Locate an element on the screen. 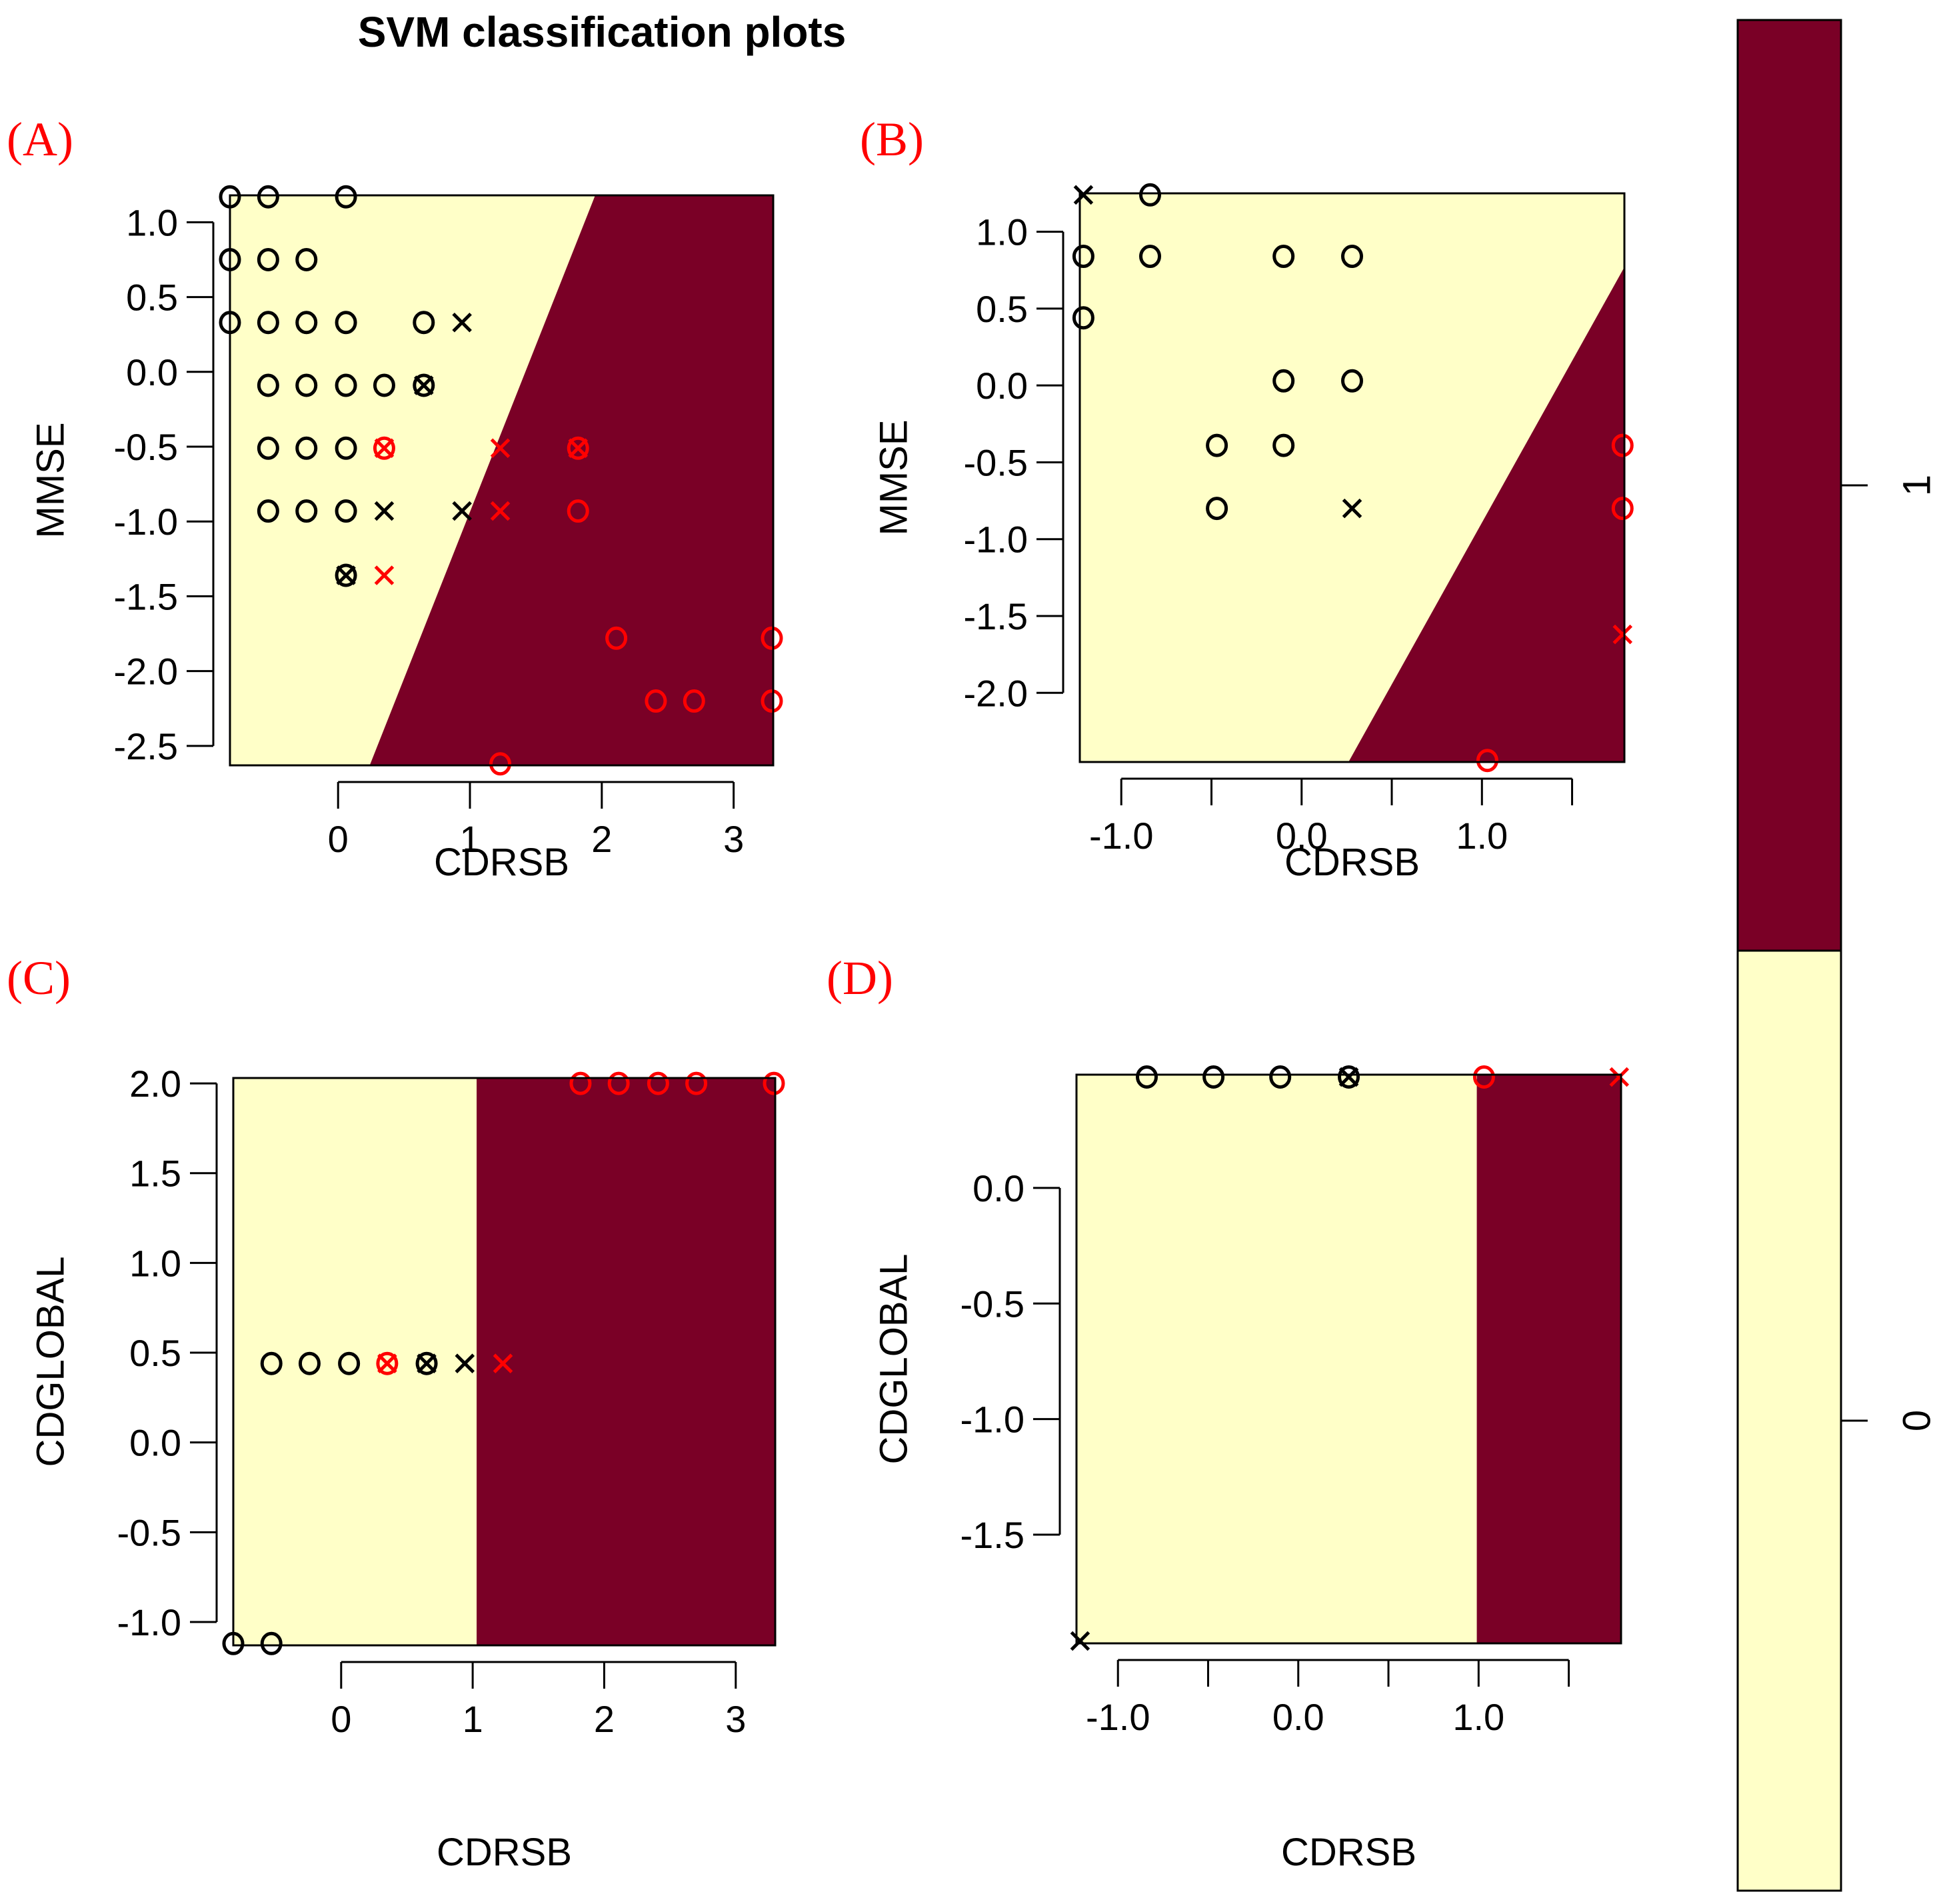 The width and height of the screenshot is (1949, 1904). legend-frame is located at coordinates (1789, 955).